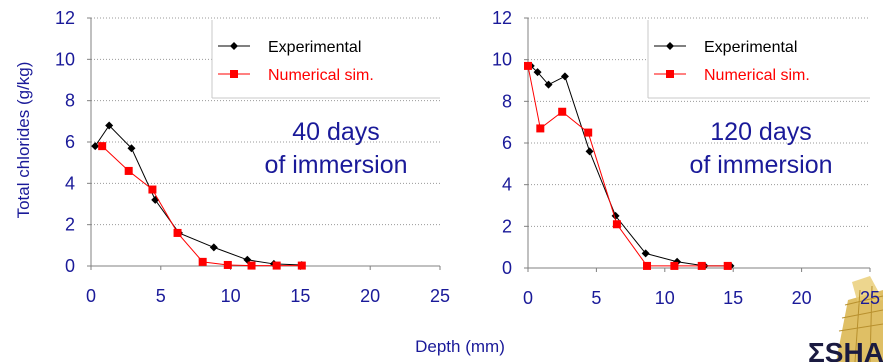 The height and width of the screenshot is (362, 883). Describe the element at coordinates (845, 319) in the screenshot. I see `logo-mark: ΣSHAM` at that location.